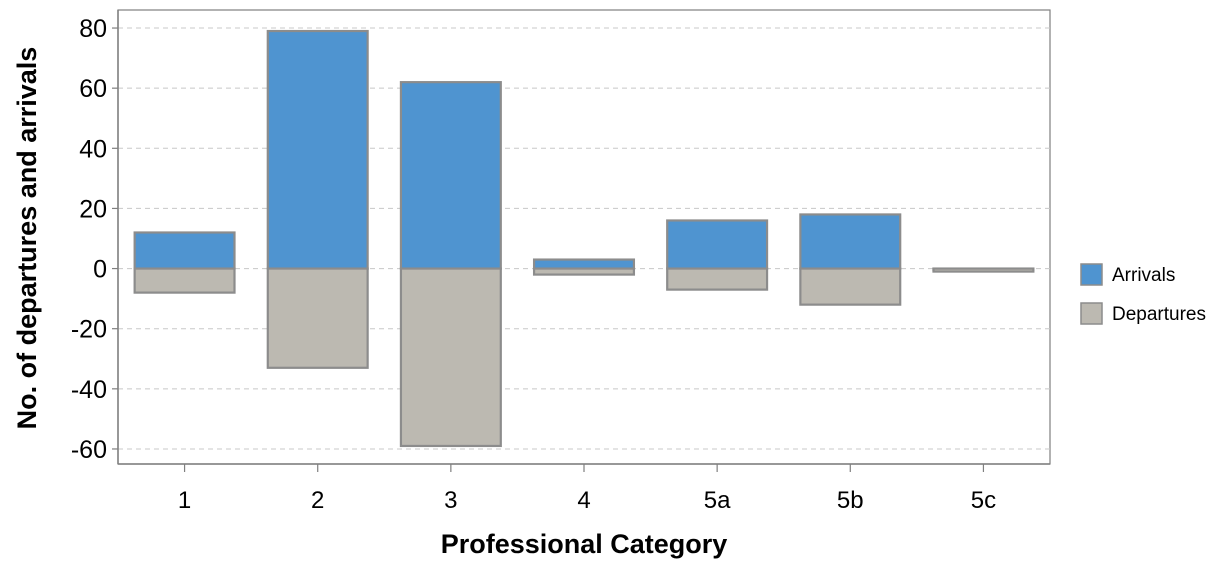 This screenshot has height=578, width=1230. I want to click on y-tick-label: 40, so click(93, 149).